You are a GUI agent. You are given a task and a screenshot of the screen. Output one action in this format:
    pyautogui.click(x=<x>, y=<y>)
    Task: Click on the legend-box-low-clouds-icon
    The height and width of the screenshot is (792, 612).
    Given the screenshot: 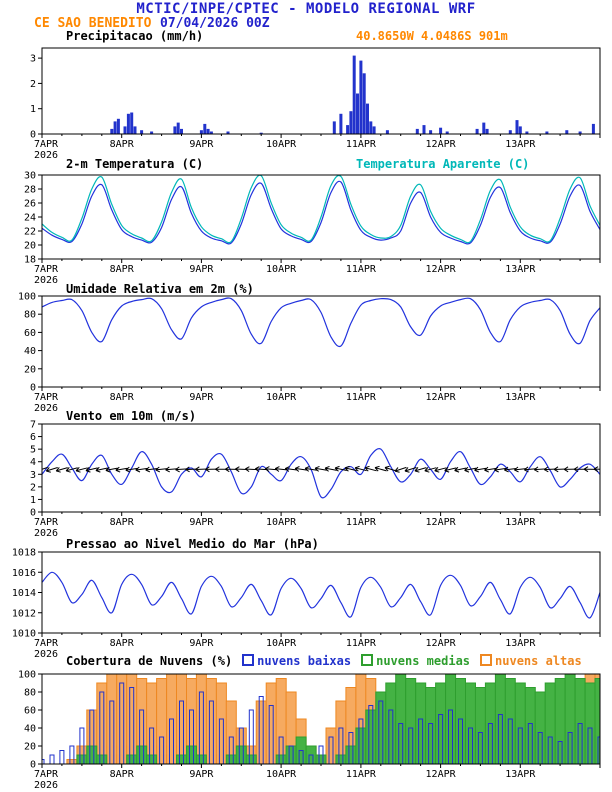 What is the action you would take?
    pyautogui.click(x=248, y=660)
    